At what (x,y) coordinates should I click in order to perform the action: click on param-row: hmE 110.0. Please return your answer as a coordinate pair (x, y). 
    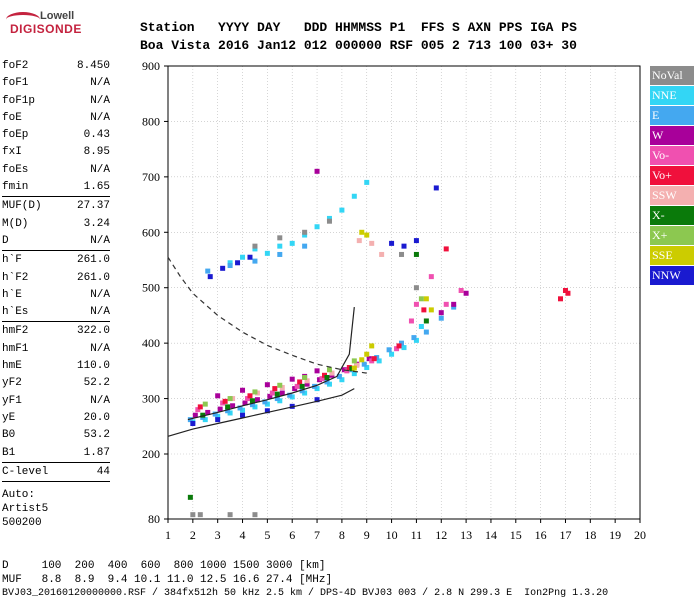
    Looking at the image, I should click on (56, 366).